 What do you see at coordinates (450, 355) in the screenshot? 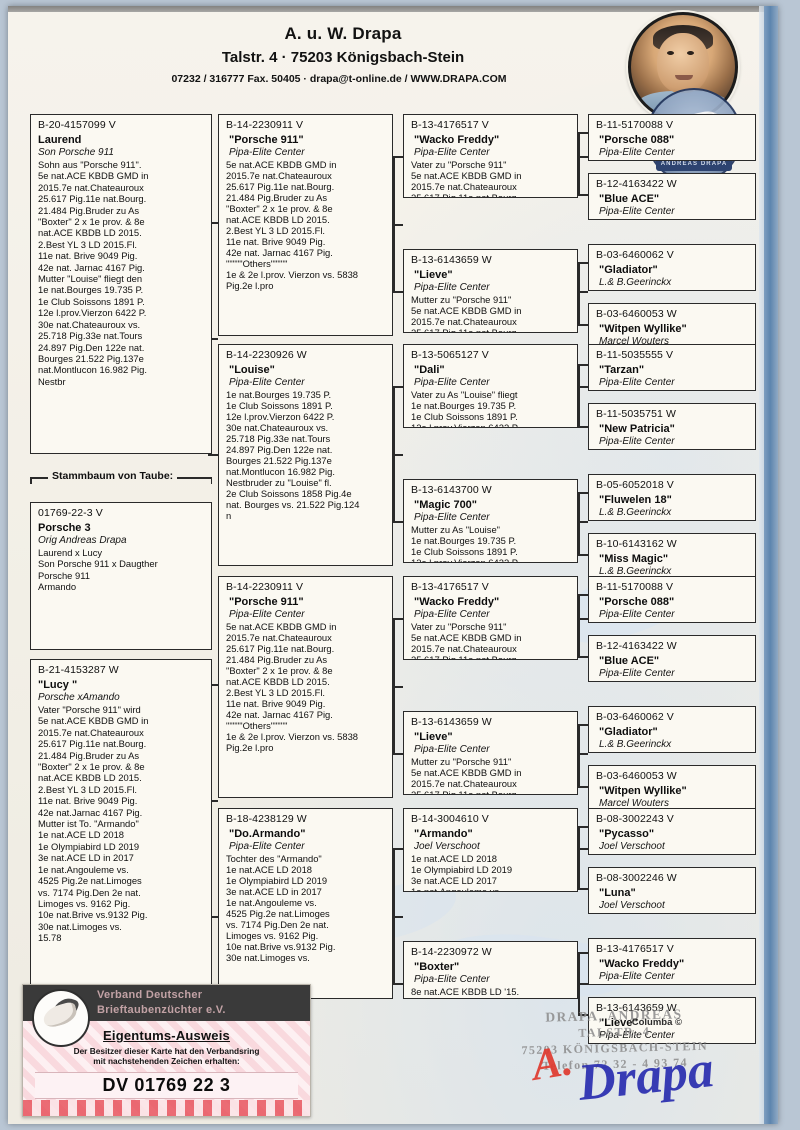
I see `ring-number: B-13-5065127 V` at bounding box center [450, 355].